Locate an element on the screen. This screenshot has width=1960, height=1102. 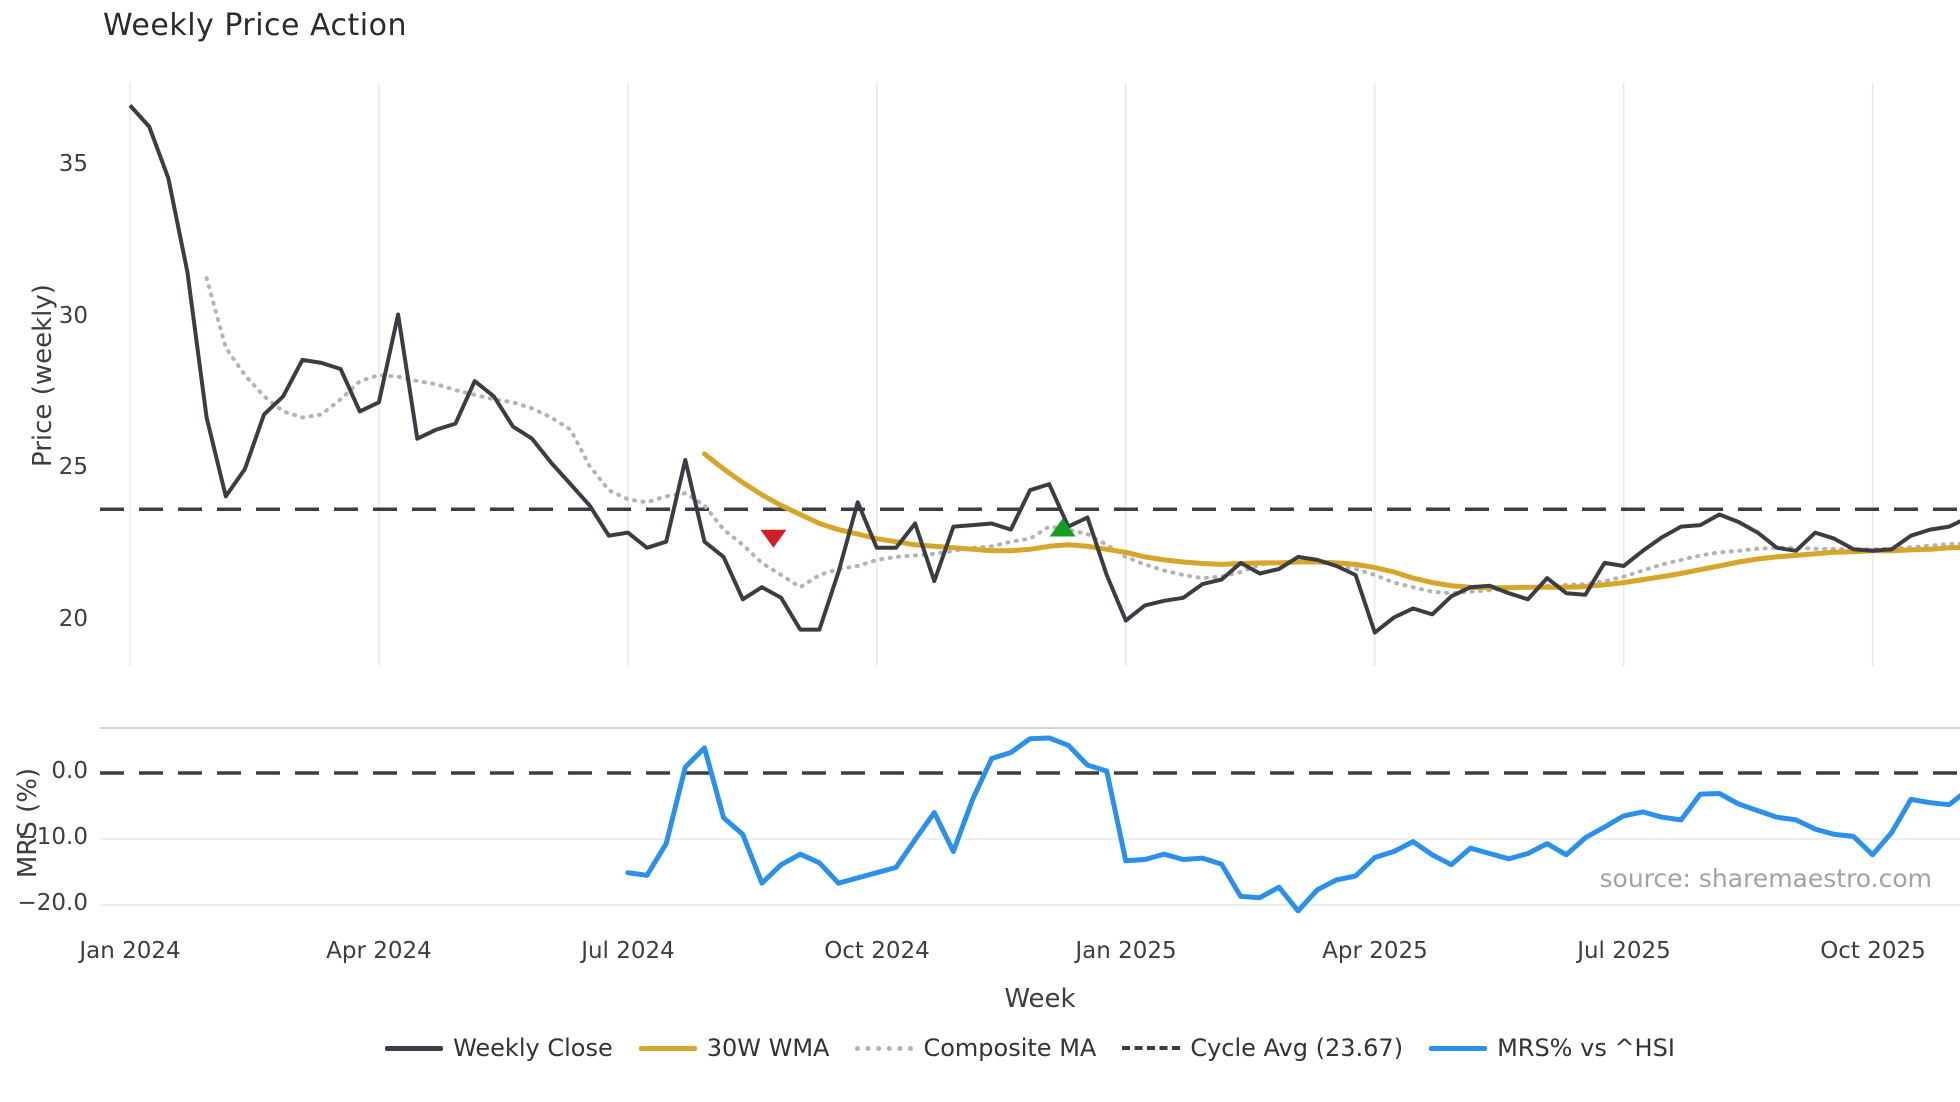
legend-label: 30W WMA is located at coordinates (768, 1048).